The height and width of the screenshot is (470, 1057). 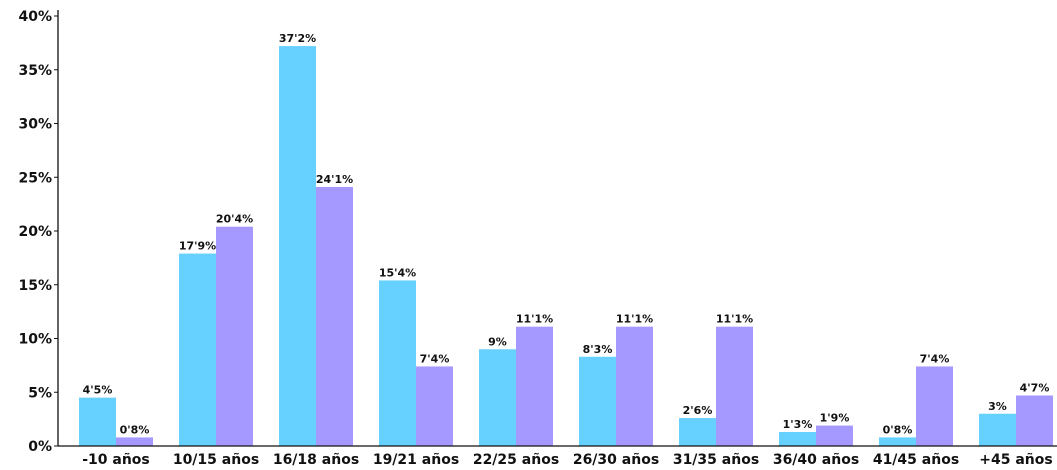 What do you see at coordinates (1035, 387) in the screenshot?
I see `data-label: 4'7%` at bounding box center [1035, 387].